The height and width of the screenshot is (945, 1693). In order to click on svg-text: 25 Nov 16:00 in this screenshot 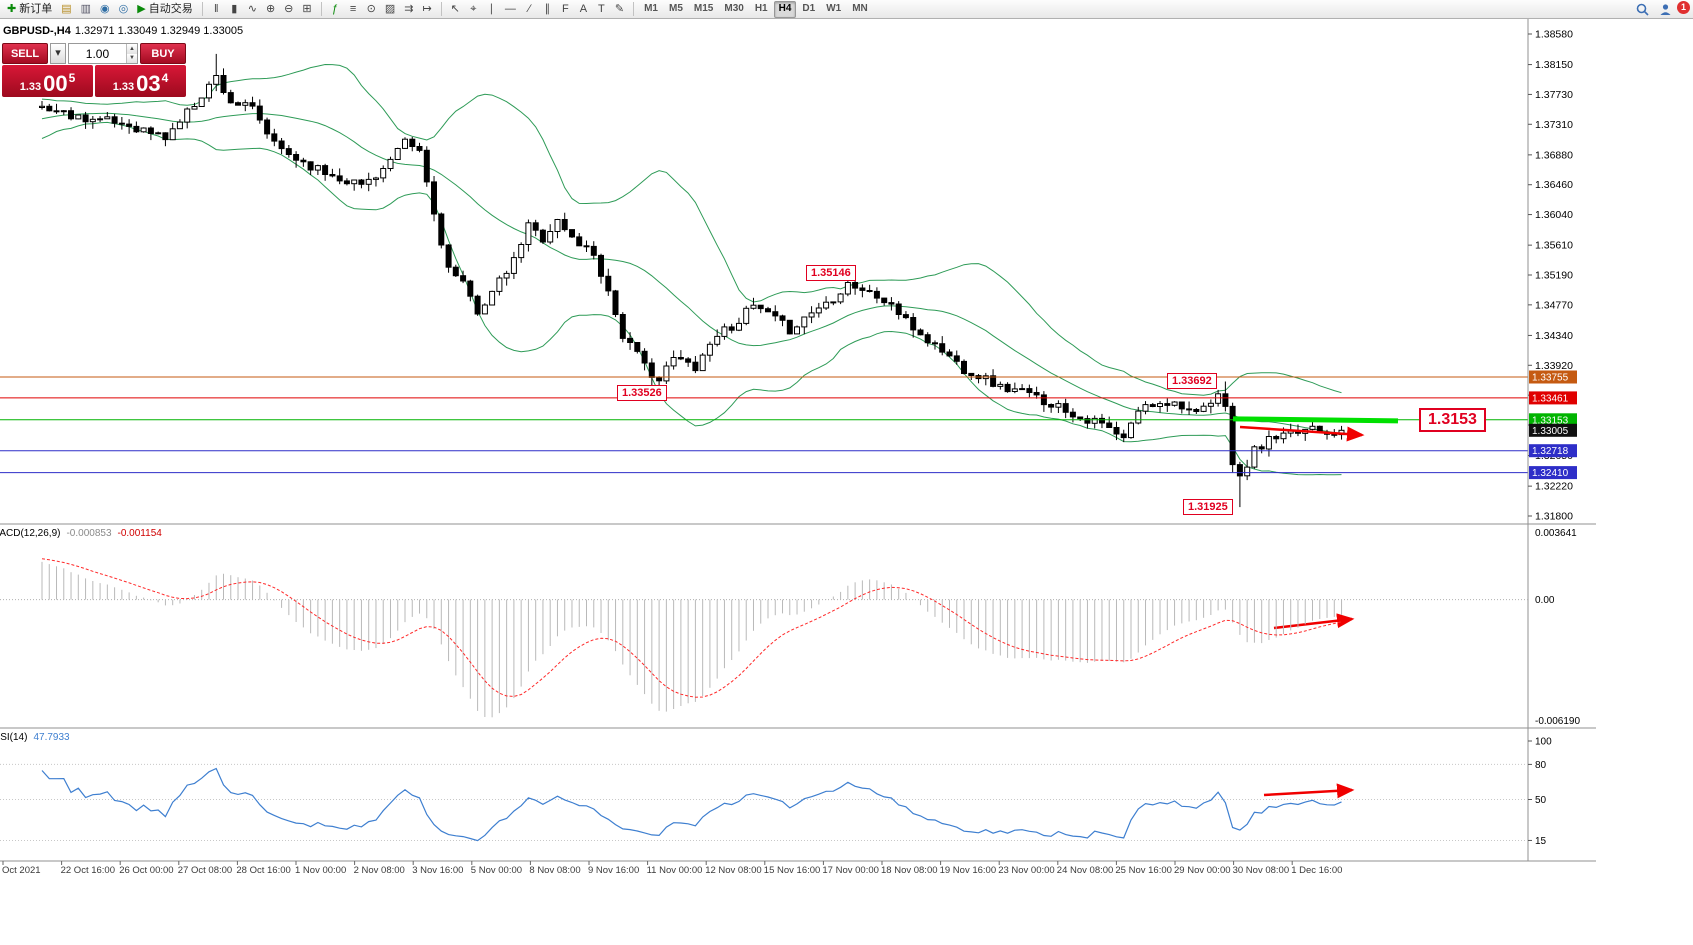, I will do `click(1143, 870)`.